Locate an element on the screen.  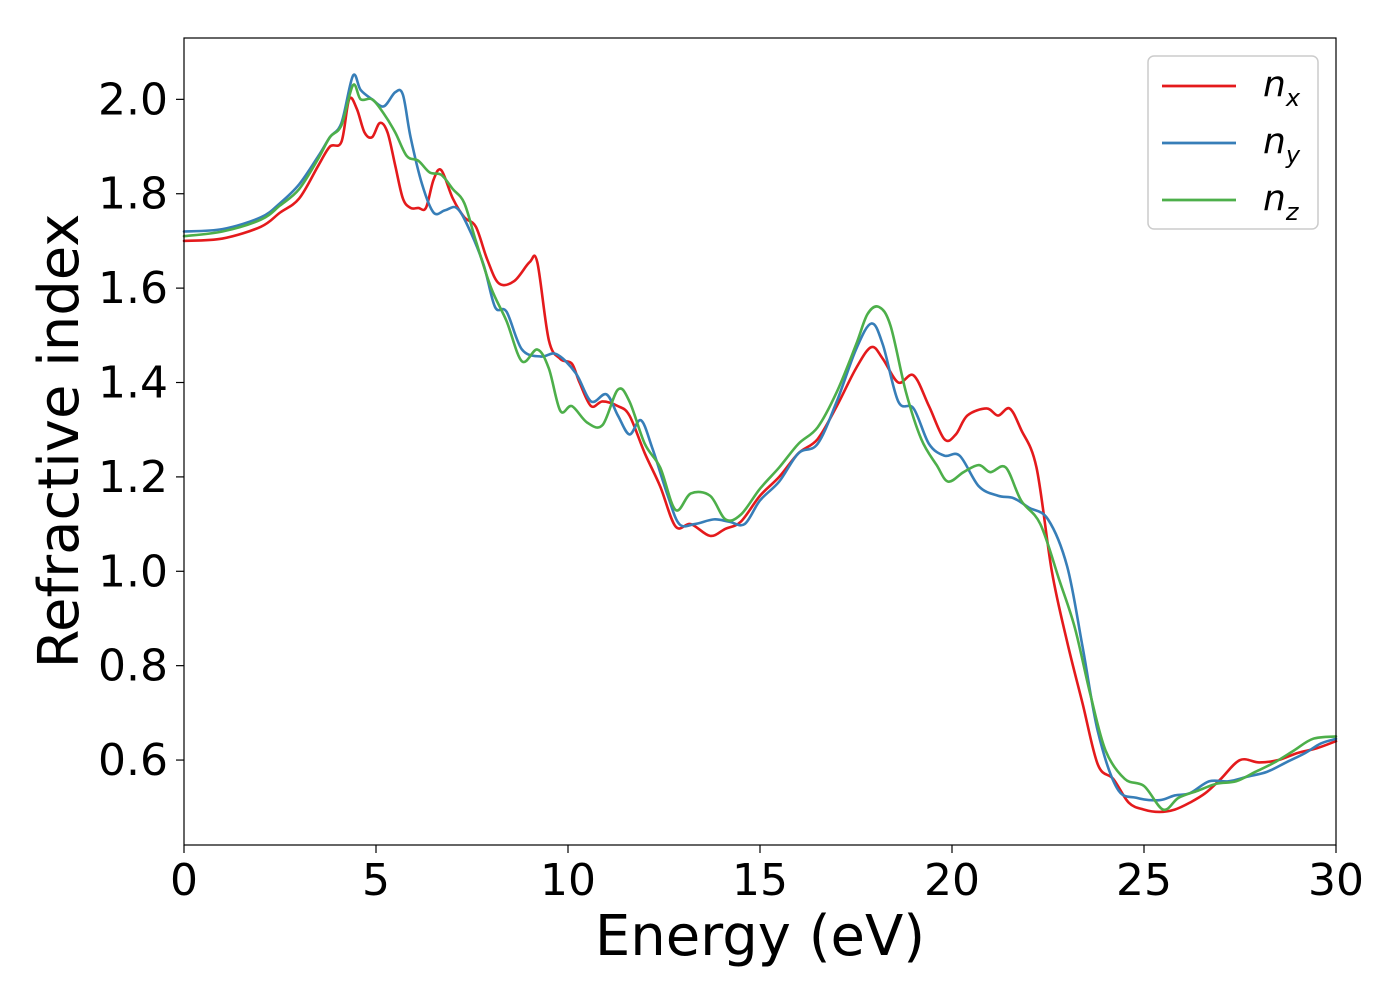
x-tick-label: 30 is located at coordinates (1336, 880).